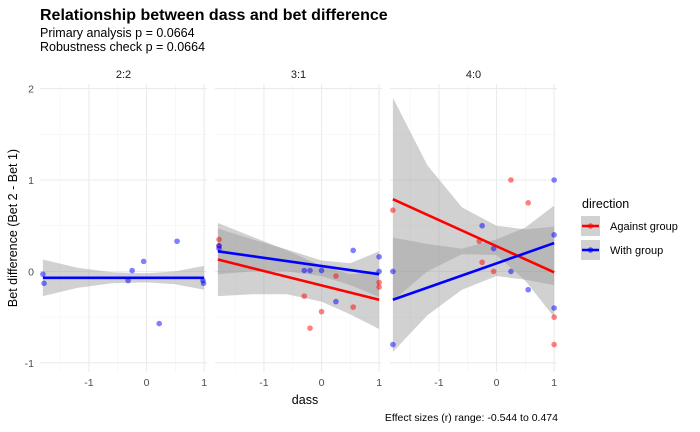  I want to click on legend-label: With group, so click(636, 251).